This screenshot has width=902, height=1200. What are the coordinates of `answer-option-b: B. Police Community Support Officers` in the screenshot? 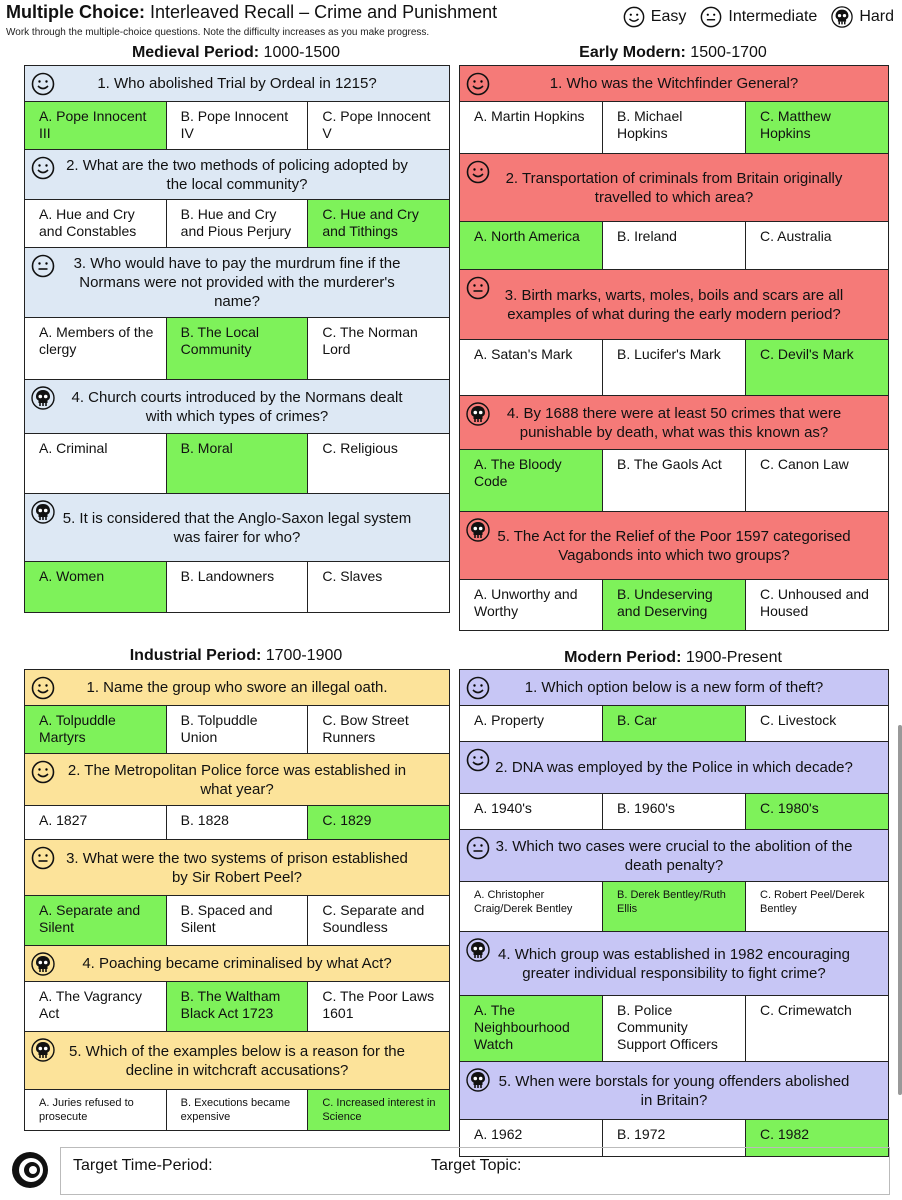 It's located at (674, 1028).